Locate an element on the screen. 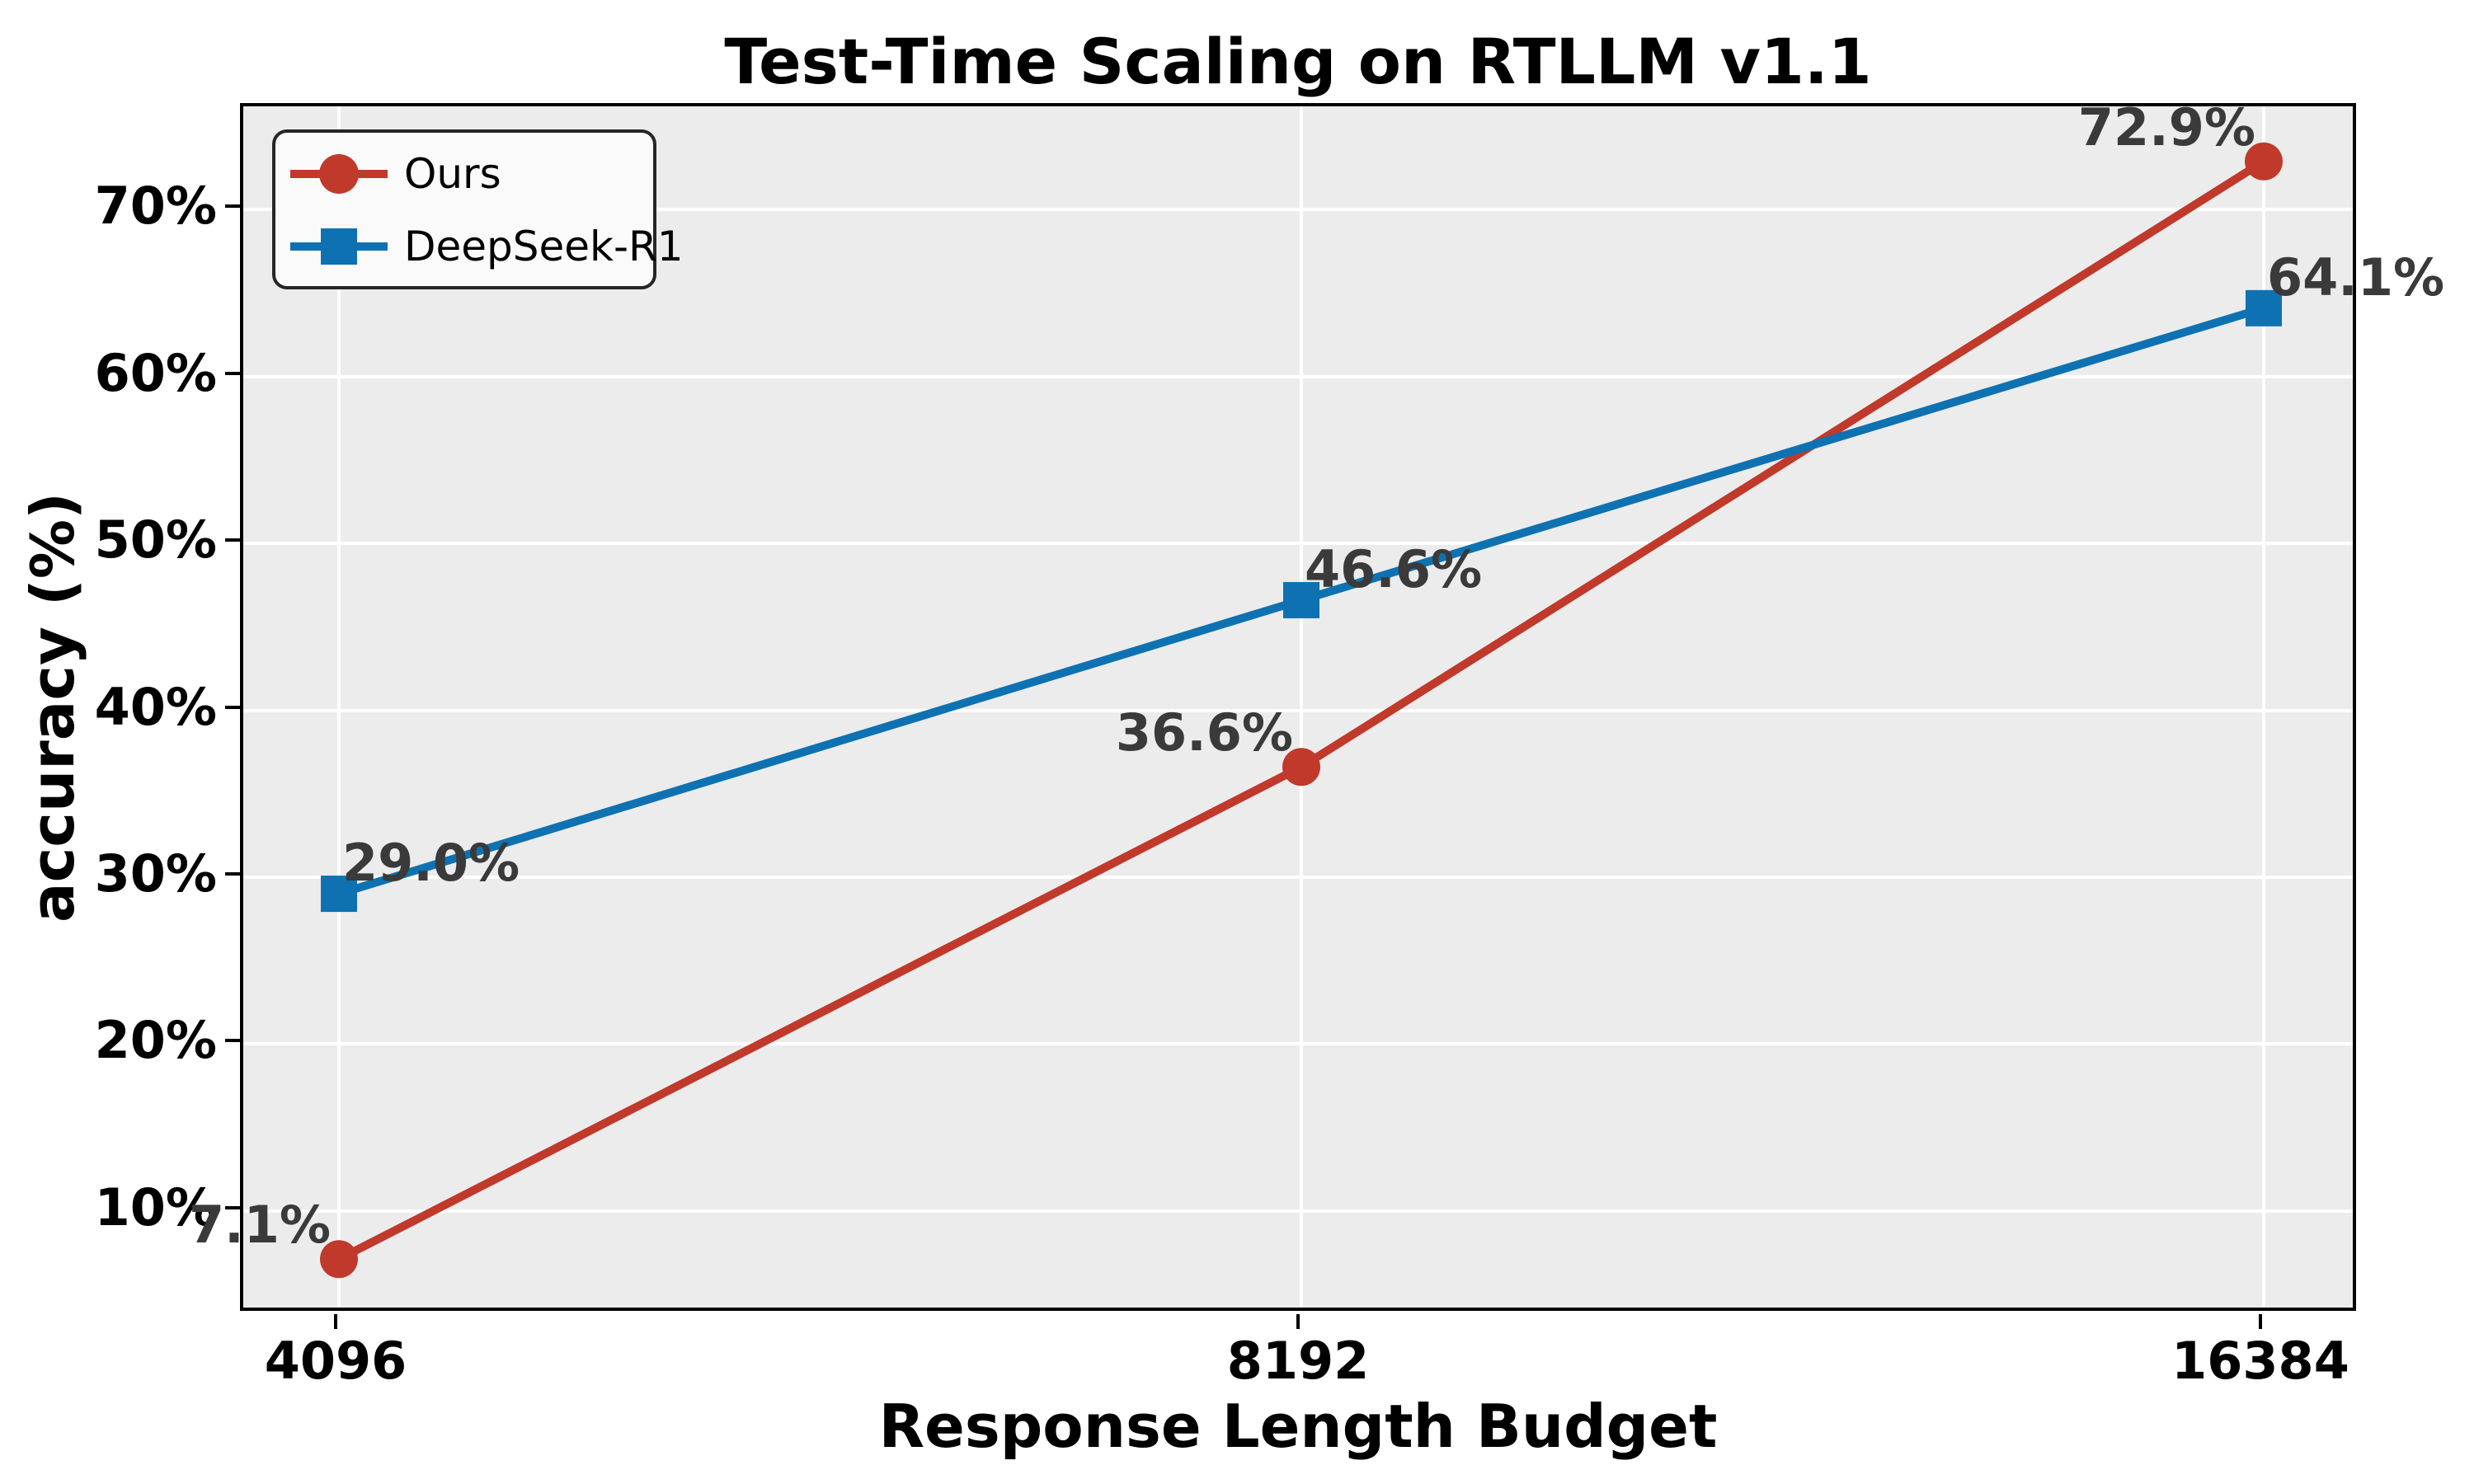  legend: Ours DeepSeek-R1 is located at coordinates (478, 209).